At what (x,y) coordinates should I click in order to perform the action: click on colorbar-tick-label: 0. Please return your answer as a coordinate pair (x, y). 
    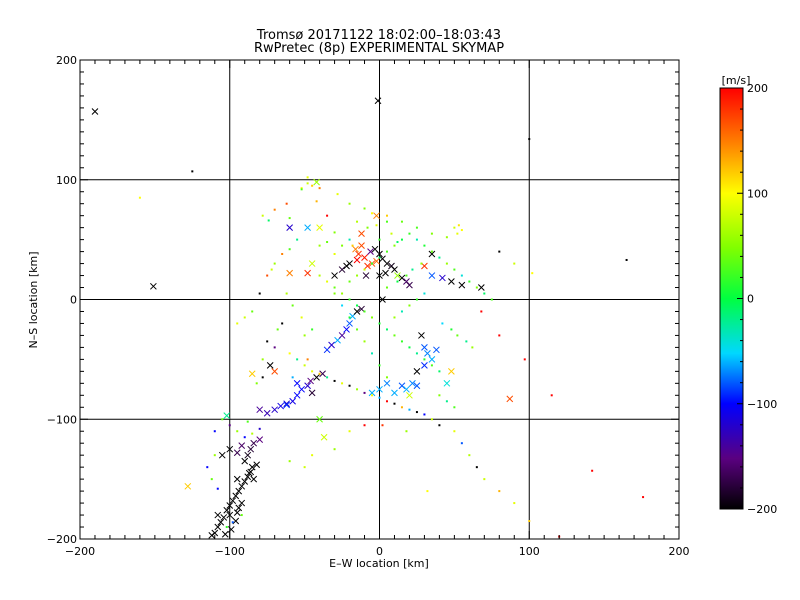
    Looking at the image, I should click on (750, 299).